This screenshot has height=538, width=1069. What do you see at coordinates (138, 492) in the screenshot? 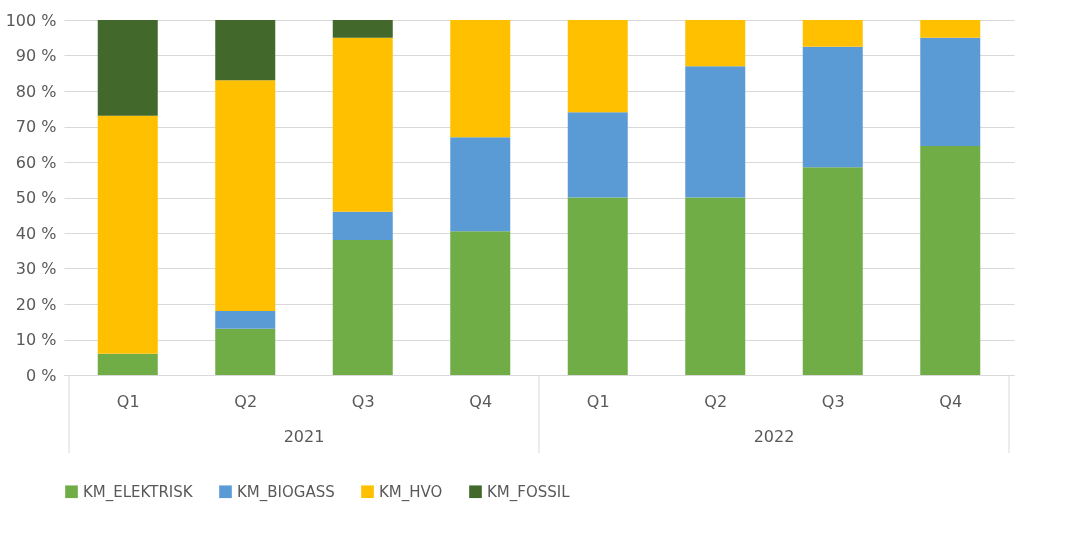
I see `legend-label: KM_ELEKTRISK` at bounding box center [138, 492].